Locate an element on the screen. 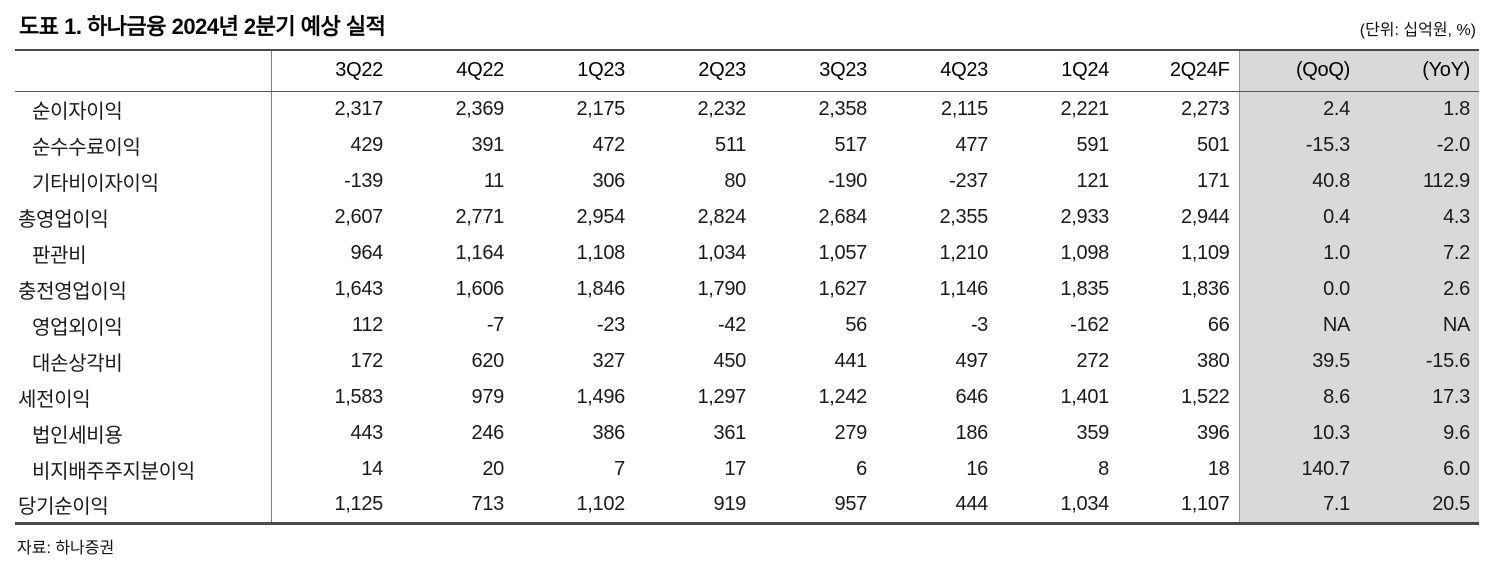  unit-note: (단위: 십억원, %) is located at coordinates (1417, 30).